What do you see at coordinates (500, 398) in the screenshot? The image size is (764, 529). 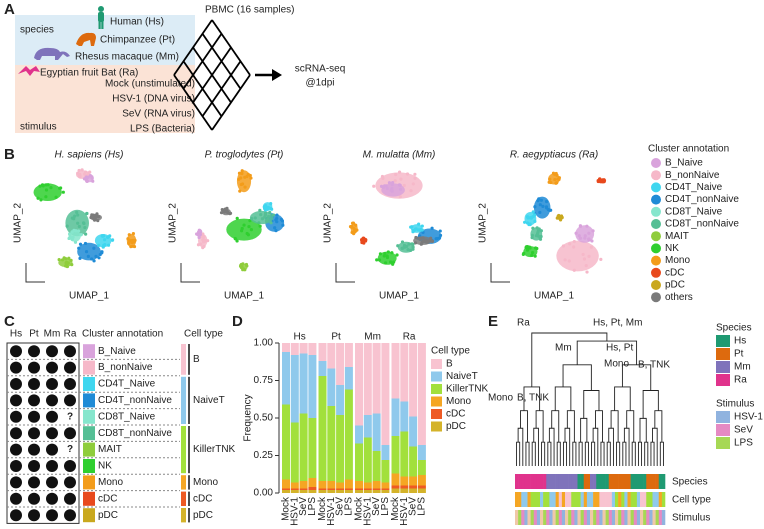 I see `tree-annotation: Mono` at bounding box center [500, 398].